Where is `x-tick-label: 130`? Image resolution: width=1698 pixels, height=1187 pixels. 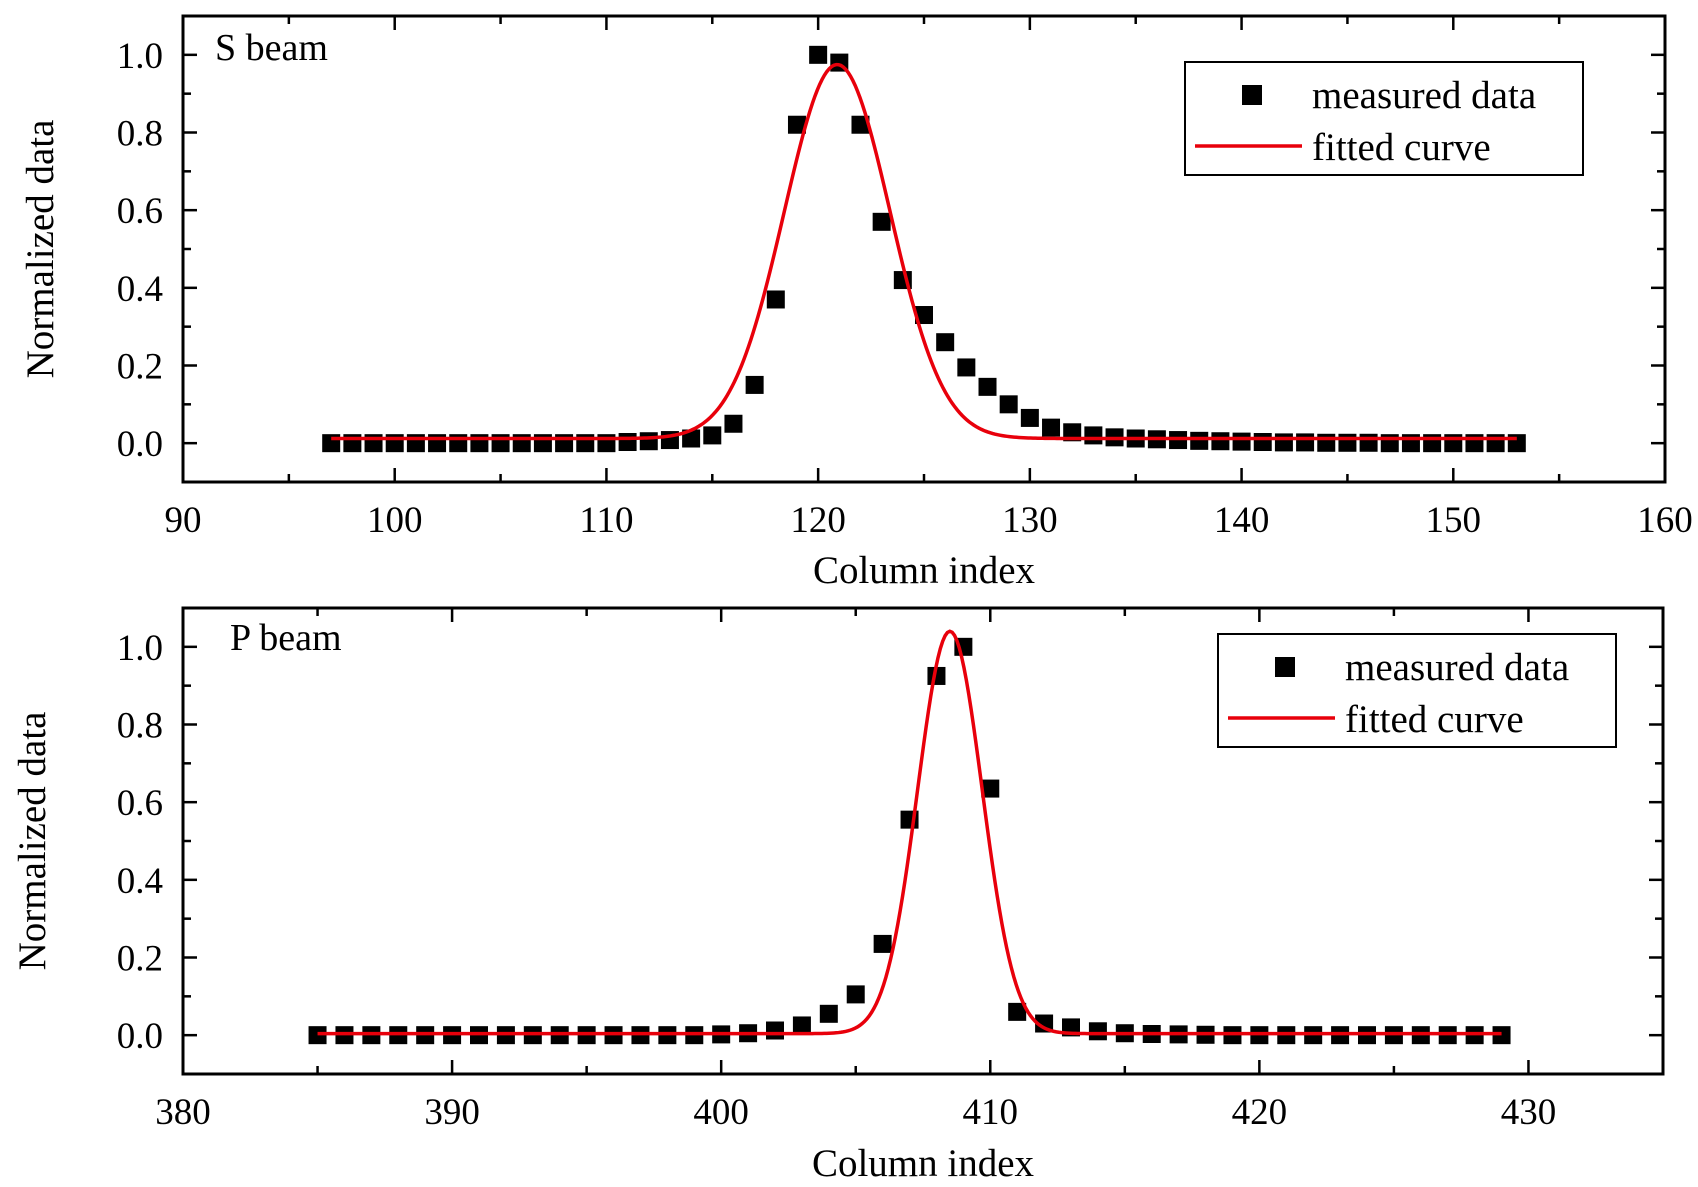
x-tick-label: 130 is located at coordinates (1030, 520).